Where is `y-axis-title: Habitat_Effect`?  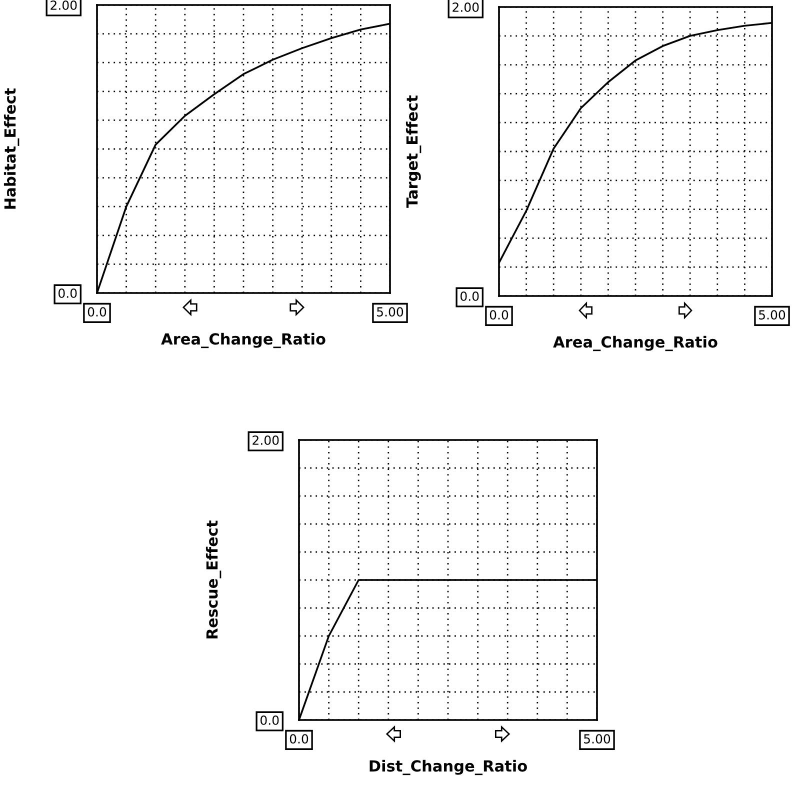
y-axis-title: Habitat_Effect is located at coordinates (12, 148).